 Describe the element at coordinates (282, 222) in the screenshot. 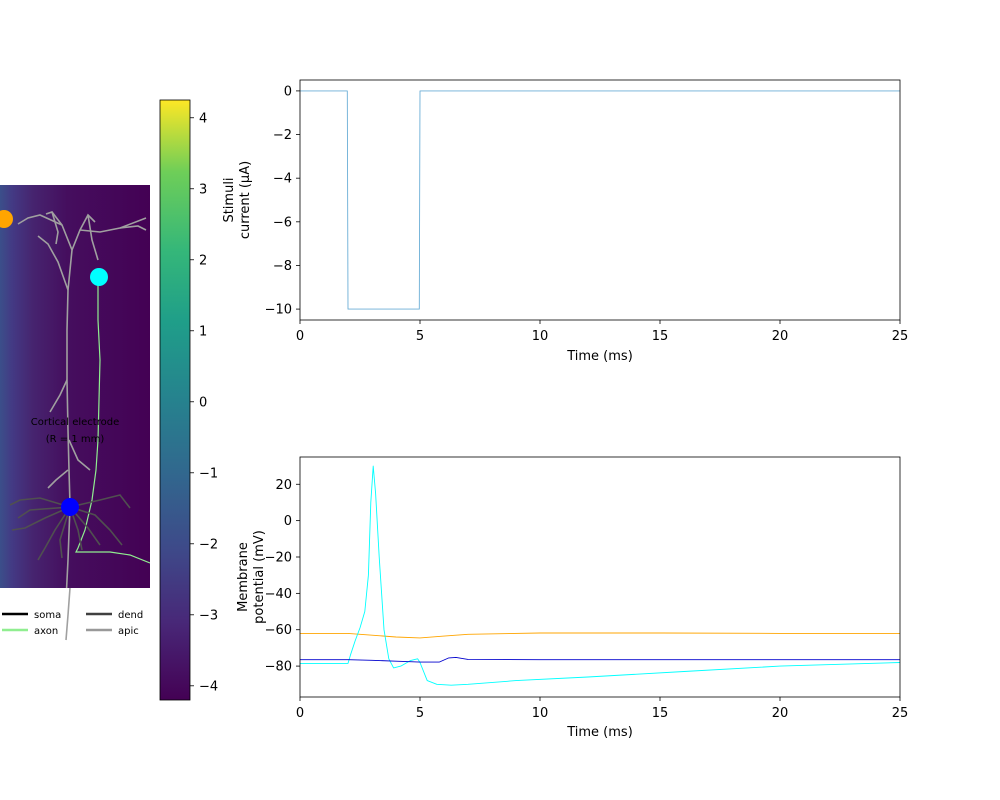

I see `stimulus-ytick-label: −6` at that location.